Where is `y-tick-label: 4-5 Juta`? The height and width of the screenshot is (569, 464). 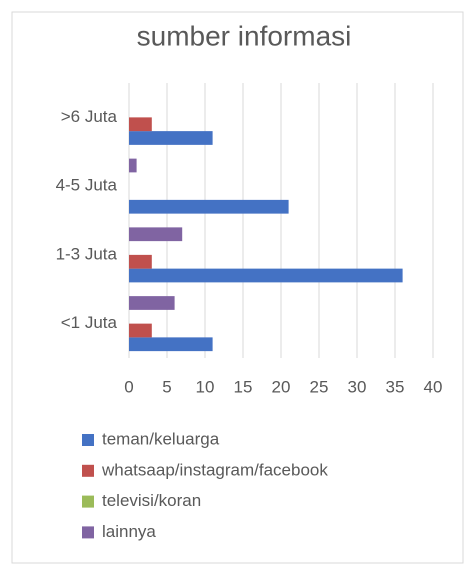
y-tick-label: 4-5 Juta is located at coordinates (87, 185).